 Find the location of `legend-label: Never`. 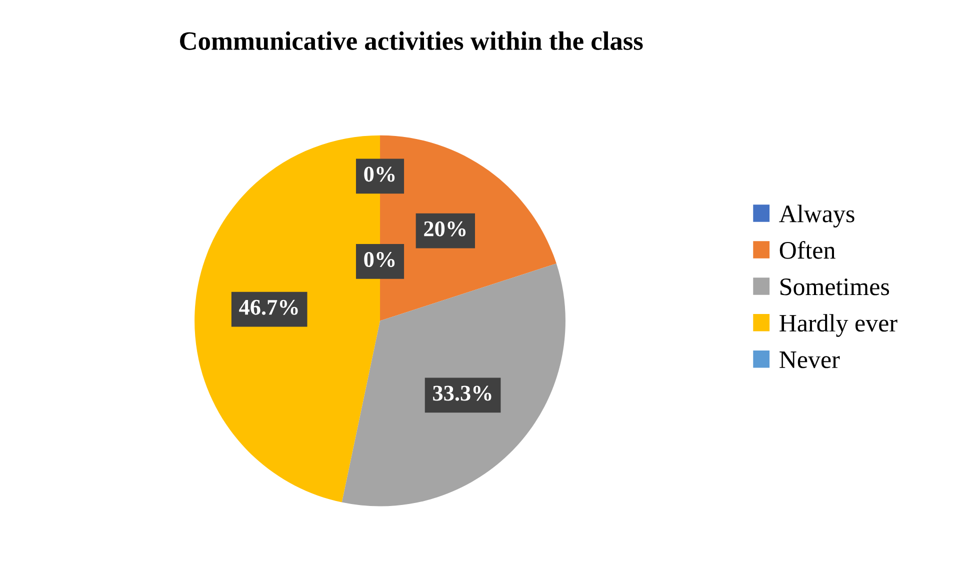

legend-label: Never is located at coordinates (810, 360).